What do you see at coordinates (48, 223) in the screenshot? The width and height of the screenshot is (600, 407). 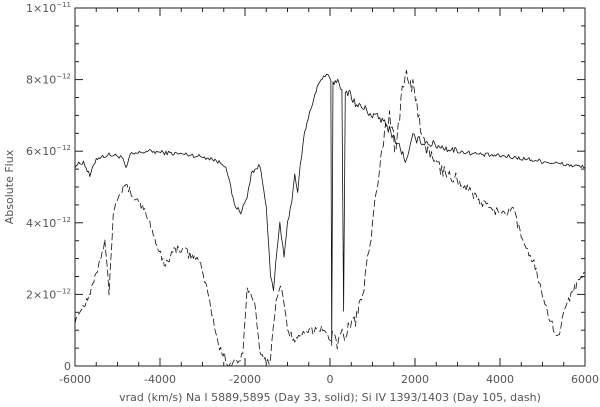 I see `y-tick-label: 4×10⁻¹²` at bounding box center [48, 223].